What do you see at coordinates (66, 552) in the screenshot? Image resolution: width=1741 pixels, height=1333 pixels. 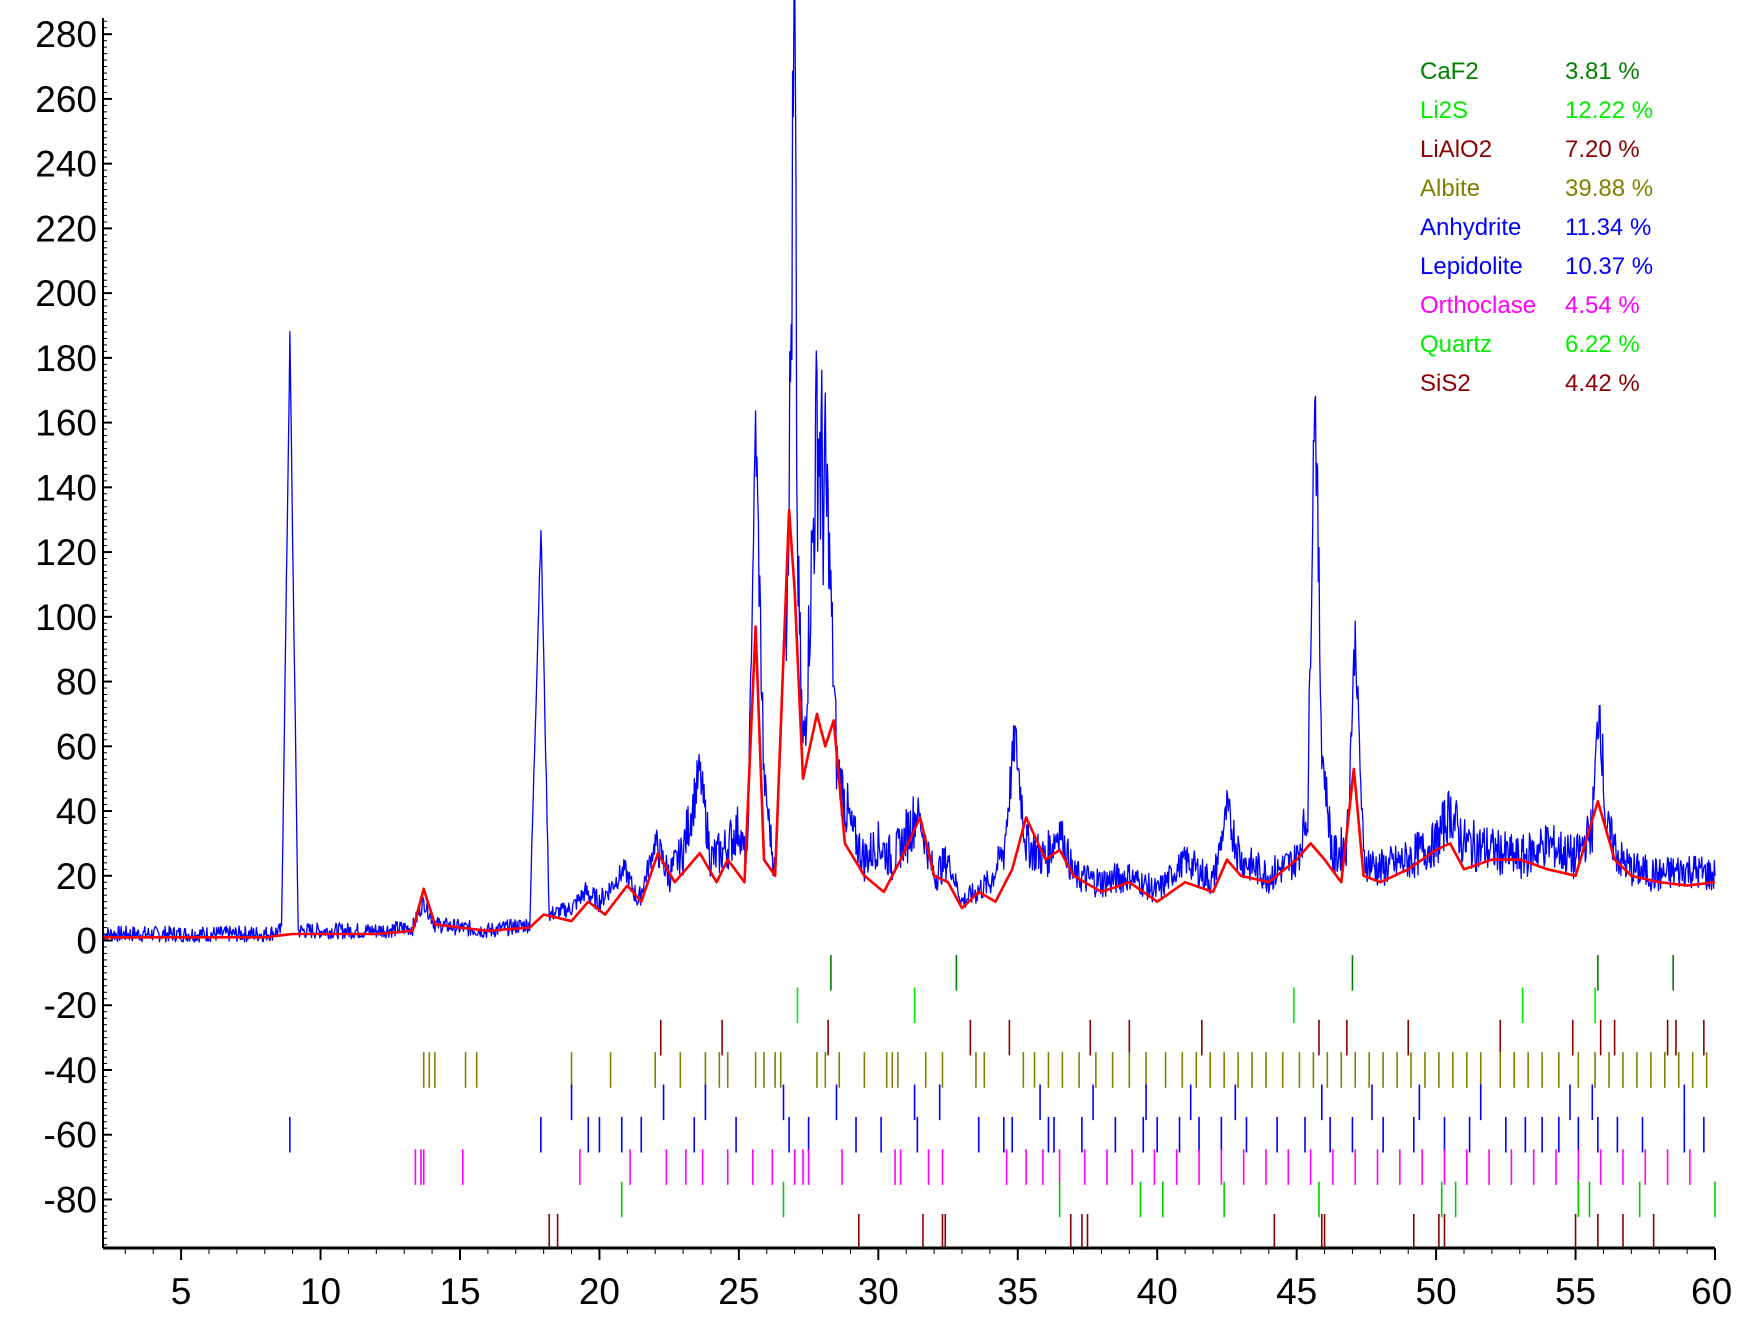 I see `y-tick-label: 120` at bounding box center [66, 552].